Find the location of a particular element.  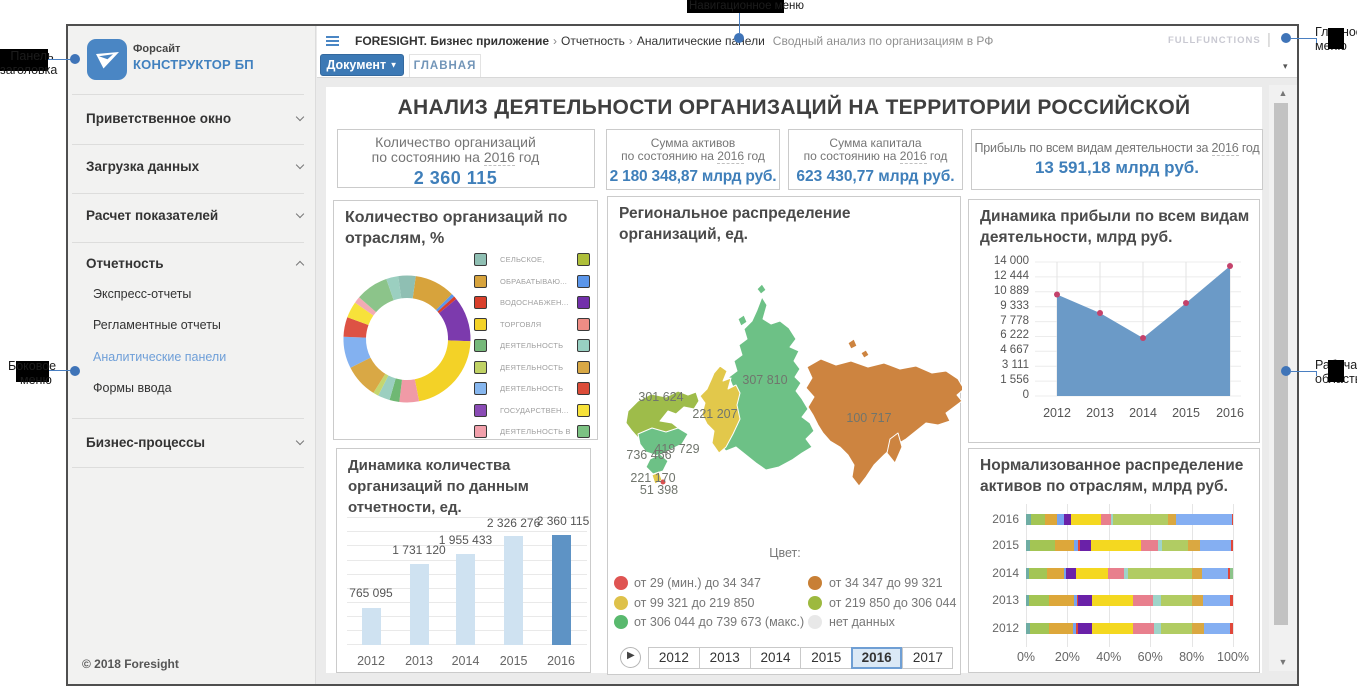

svg-text: 51 398 is located at coordinates (659, 490).